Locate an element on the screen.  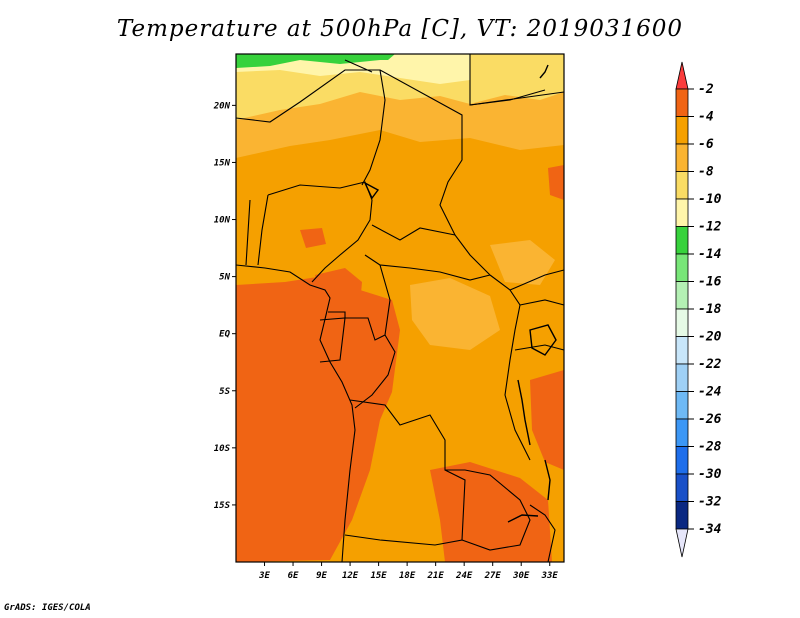
field-pocket-minus4-west is located at coordinates (318, 418).